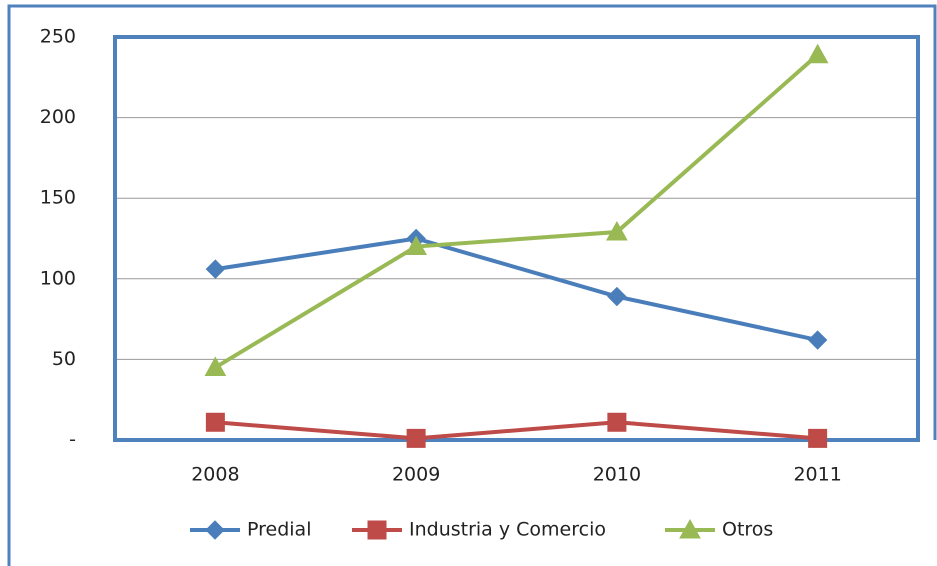  What do you see at coordinates (58, 117) in the screenshot?
I see `y-tick-label: 200` at bounding box center [58, 117].